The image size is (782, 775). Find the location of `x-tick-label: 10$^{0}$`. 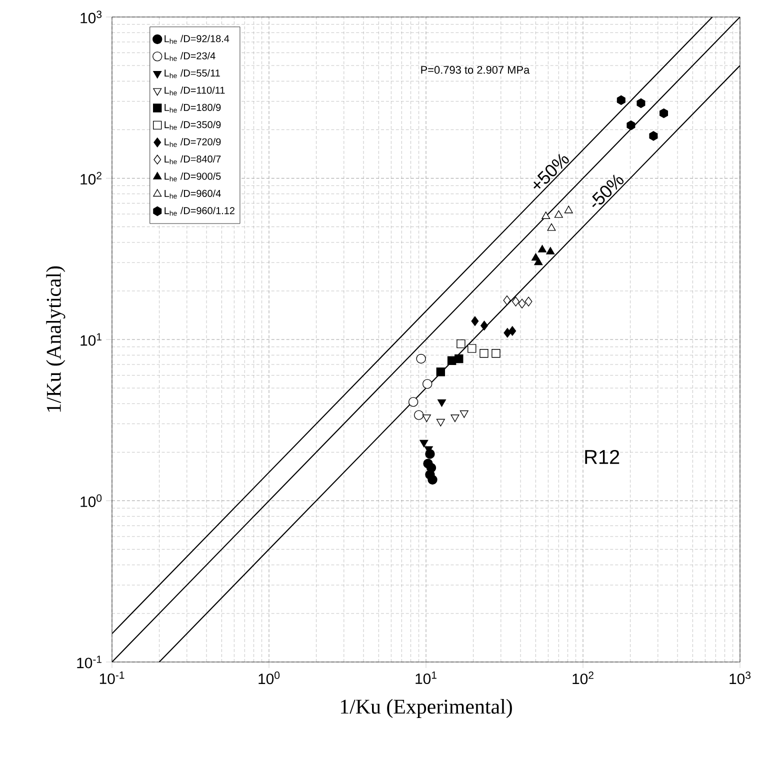

x-tick-label: 10$^{0}$ is located at coordinates (269, 678).